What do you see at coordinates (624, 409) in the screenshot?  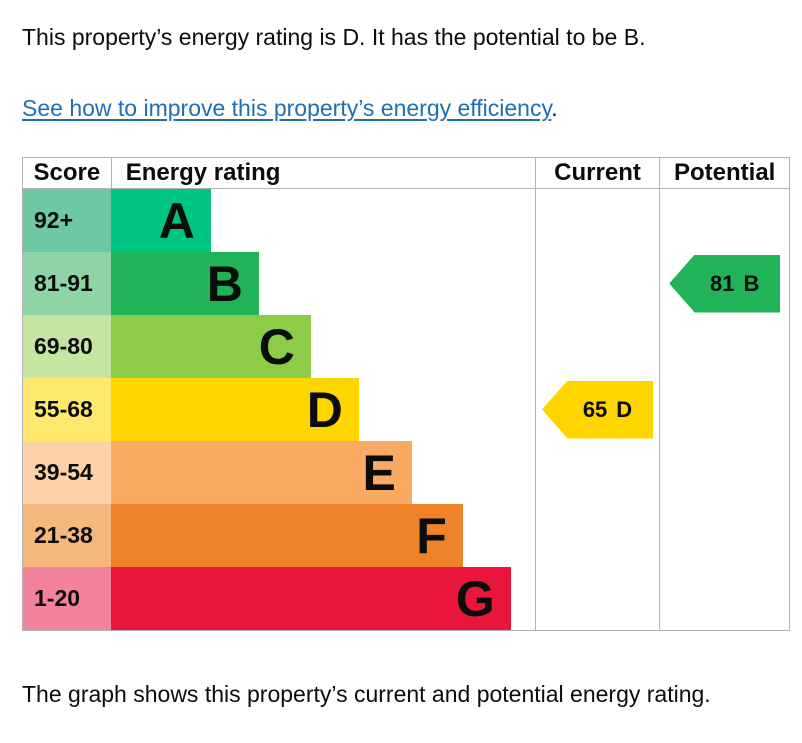 I see `rating-arrow-band: D` at bounding box center [624, 409].